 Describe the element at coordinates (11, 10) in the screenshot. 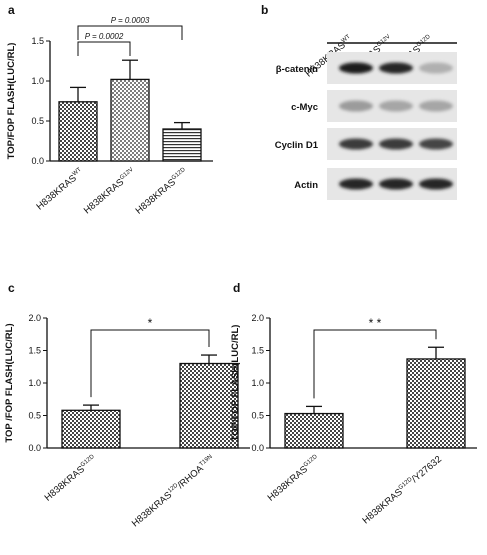

I see `panel-letter-a: a` at that location.